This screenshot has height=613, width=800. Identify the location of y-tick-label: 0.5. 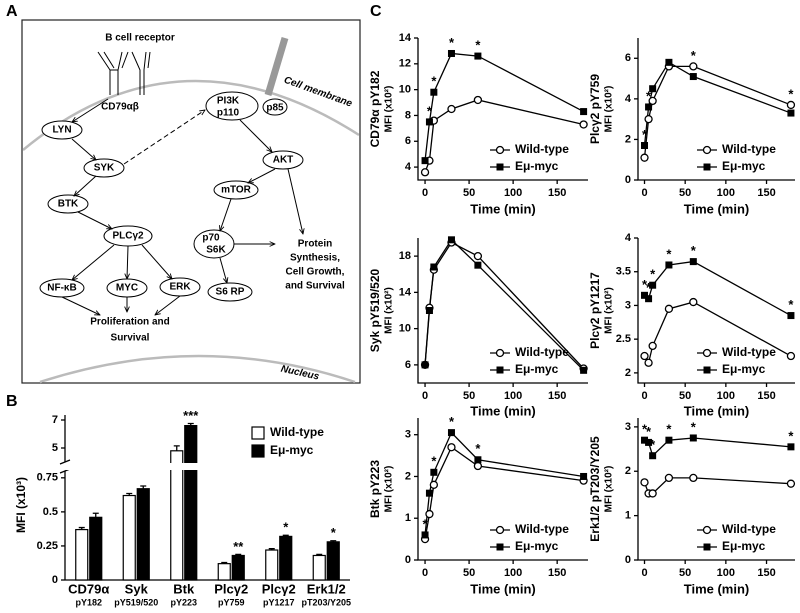
(50, 512).